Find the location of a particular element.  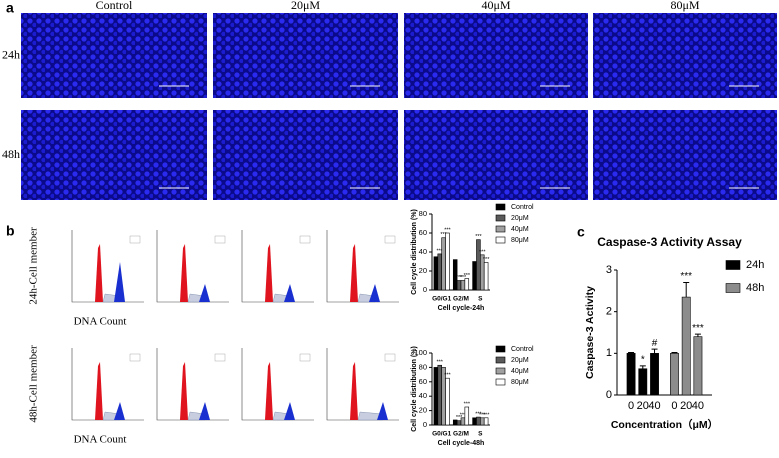

column-label: Control is located at coordinates (114, 6).